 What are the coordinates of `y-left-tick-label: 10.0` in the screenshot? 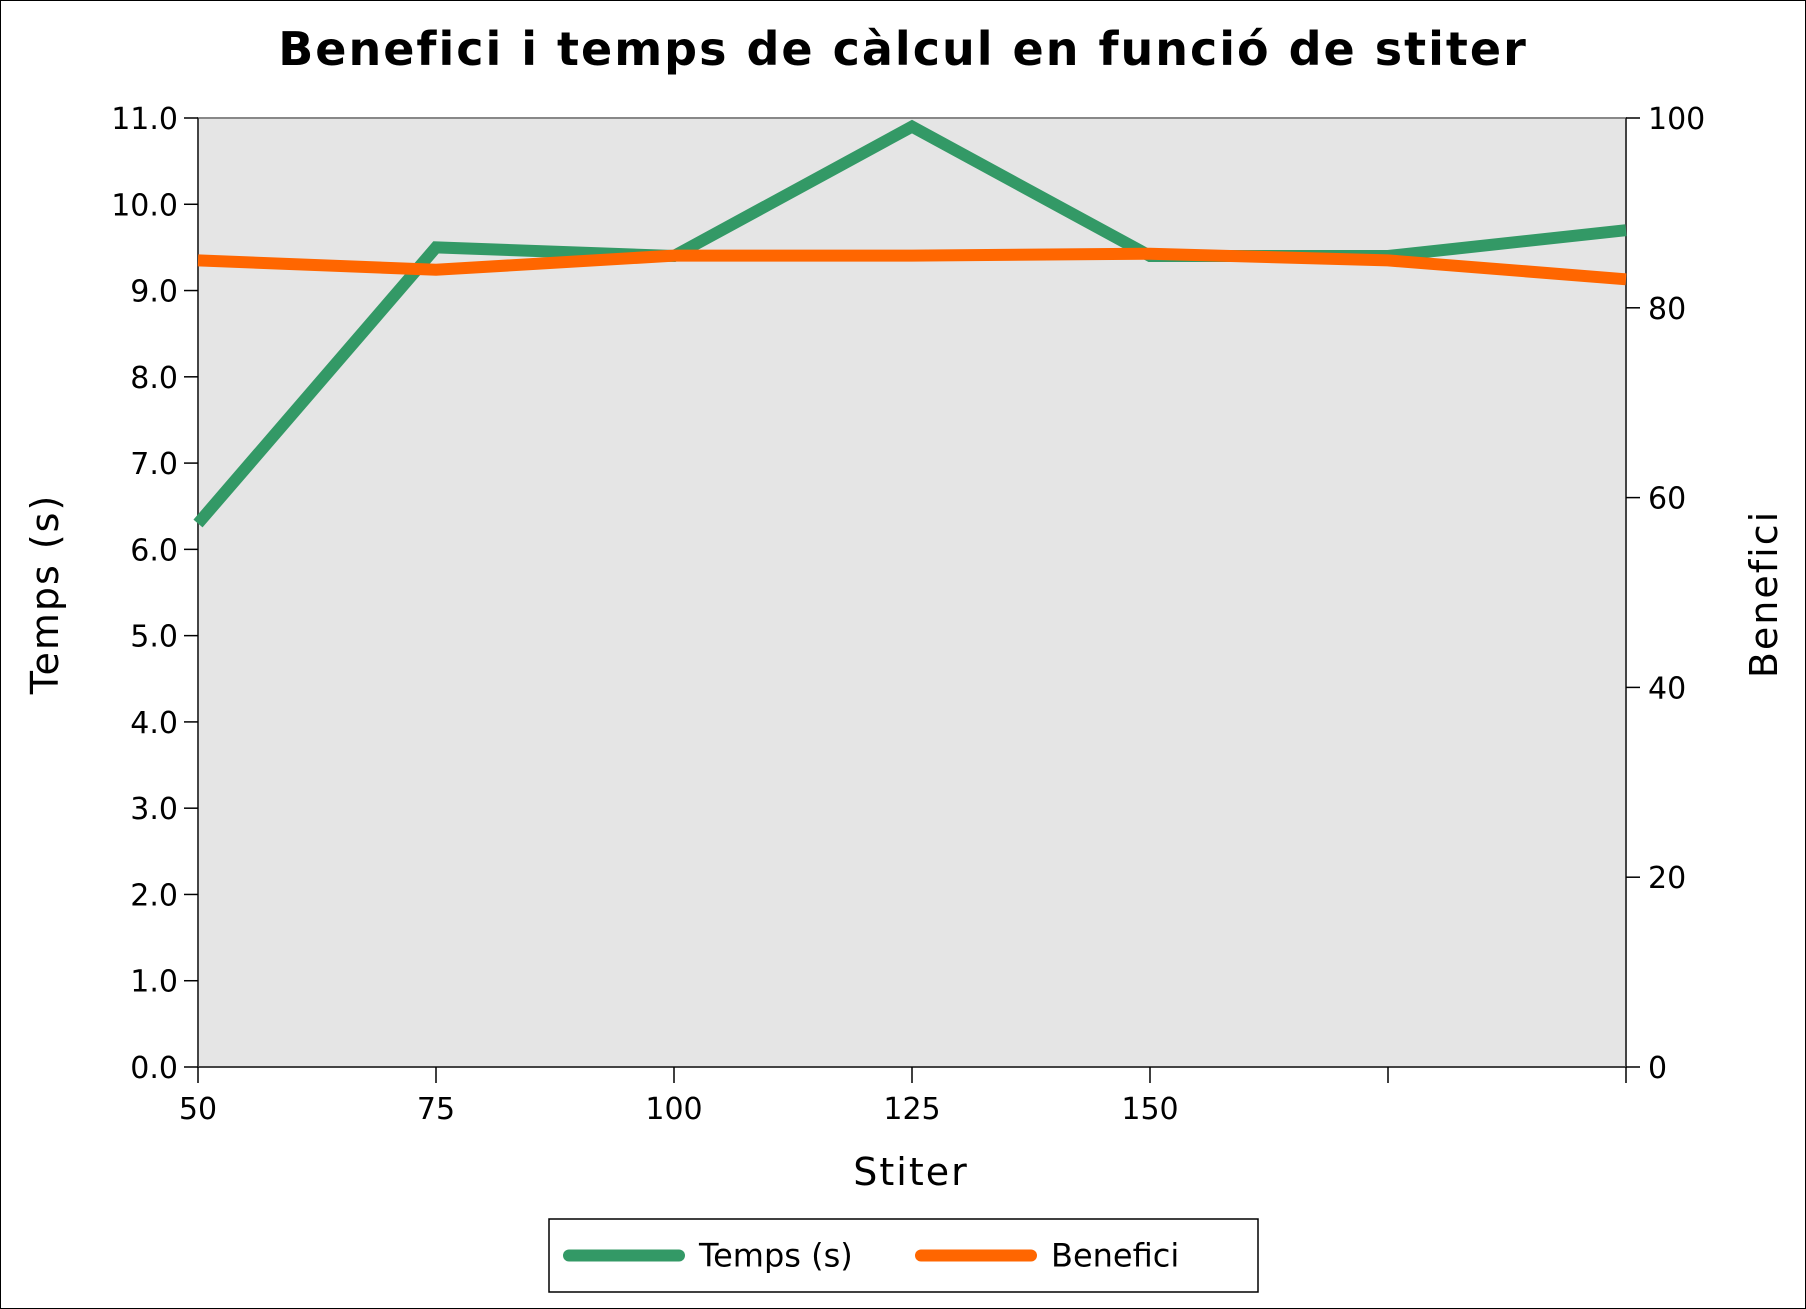 It's located at (144, 205).